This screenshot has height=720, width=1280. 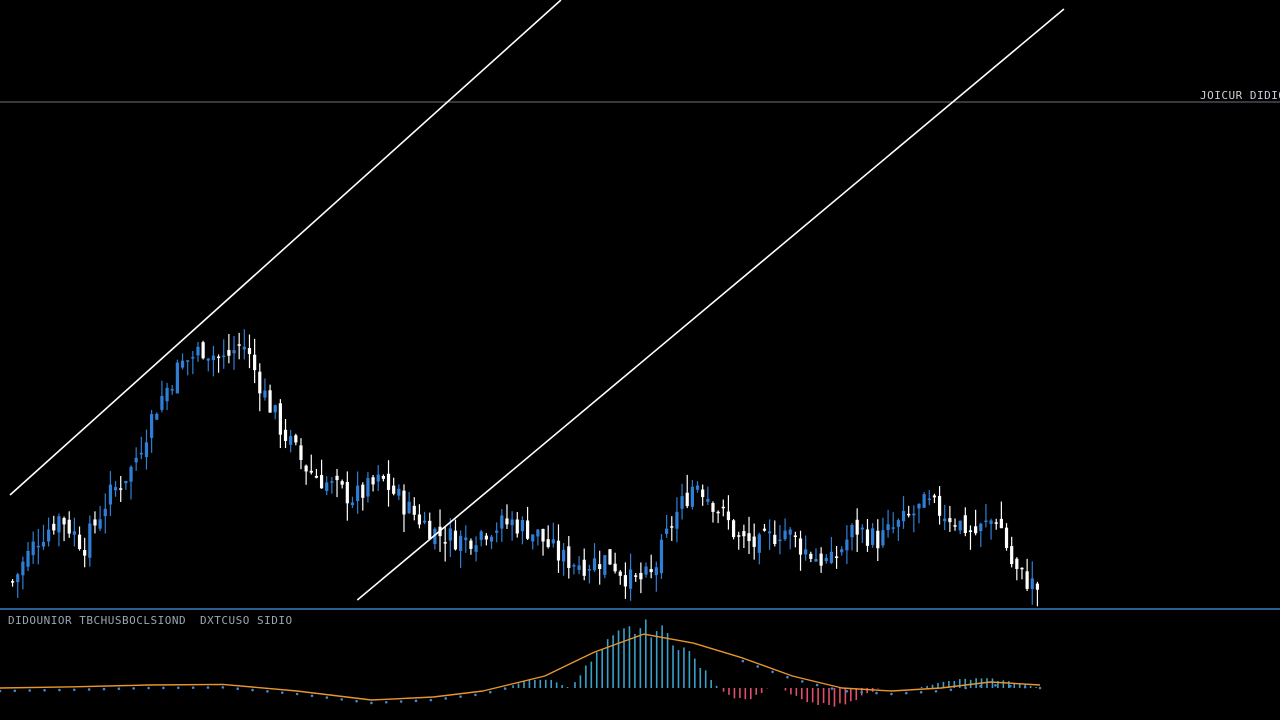 What do you see at coordinates (1240, 95) in the screenshot?
I see `horizontal-line-price-label: JOICUR DIDIO` at bounding box center [1240, 95].